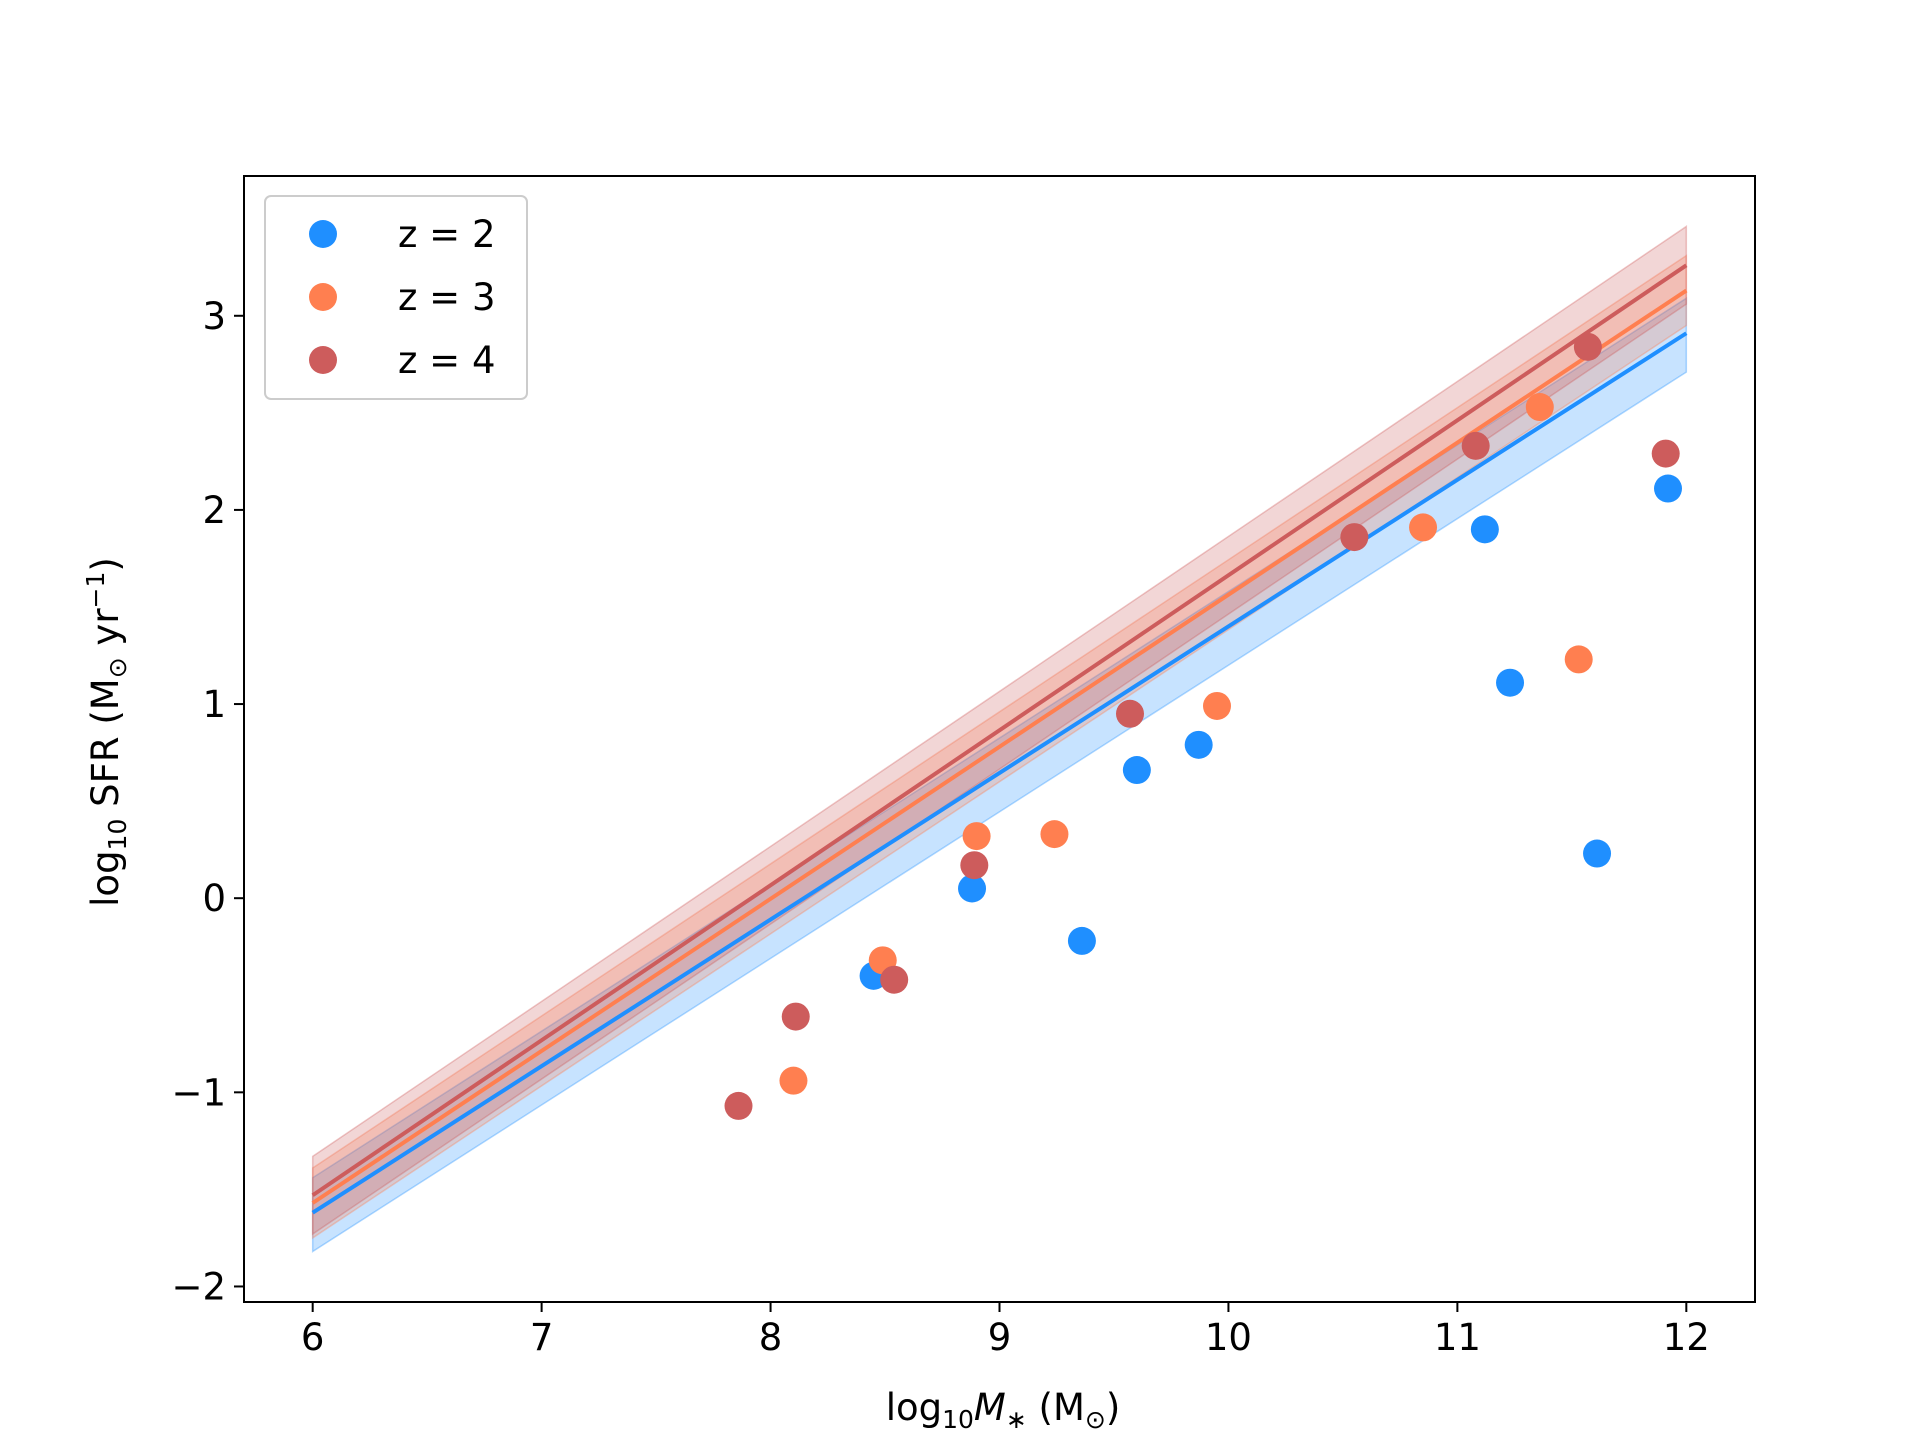 Image resolution: width=1920 pixels, height=1440 pixels. I want to click on x-axis-label: log10M∗ (M⊙), so click(1003, 1410).